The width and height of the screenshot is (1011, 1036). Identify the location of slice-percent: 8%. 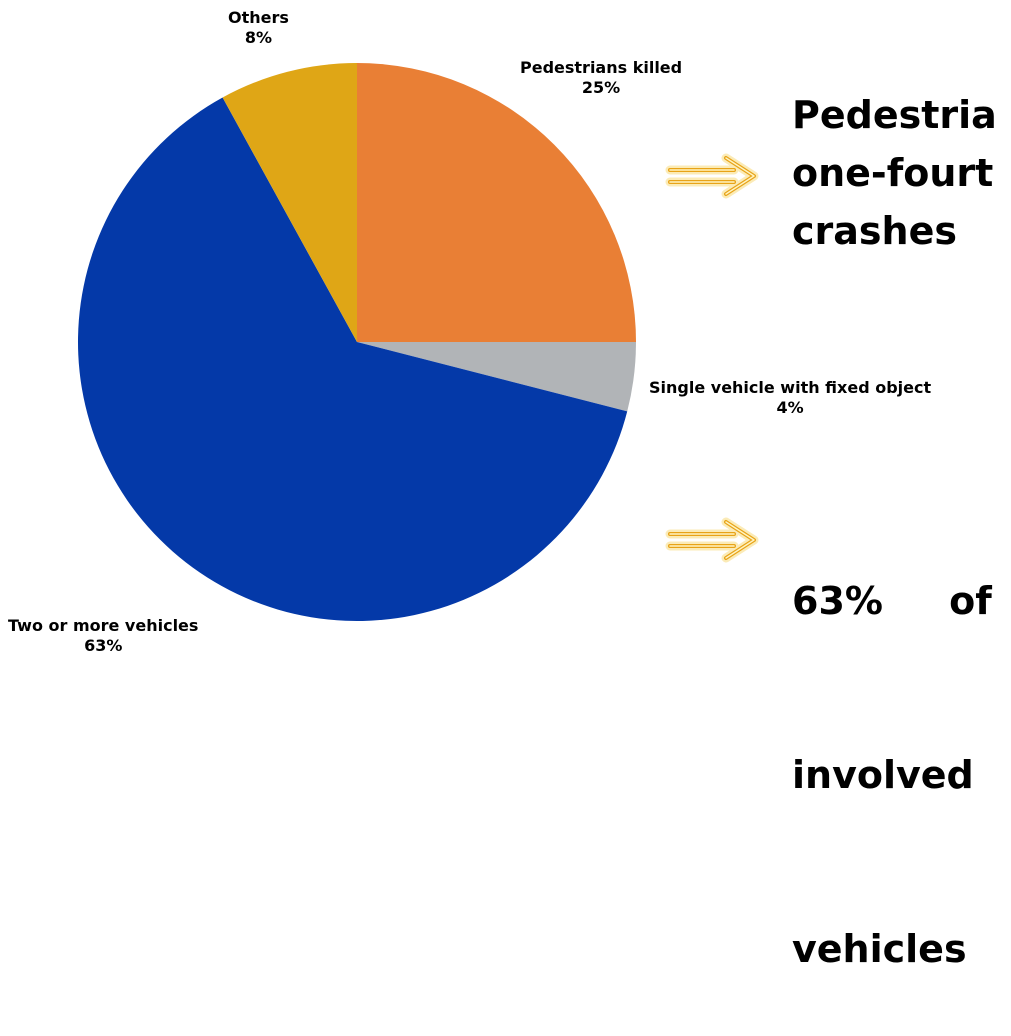
(258, 37).